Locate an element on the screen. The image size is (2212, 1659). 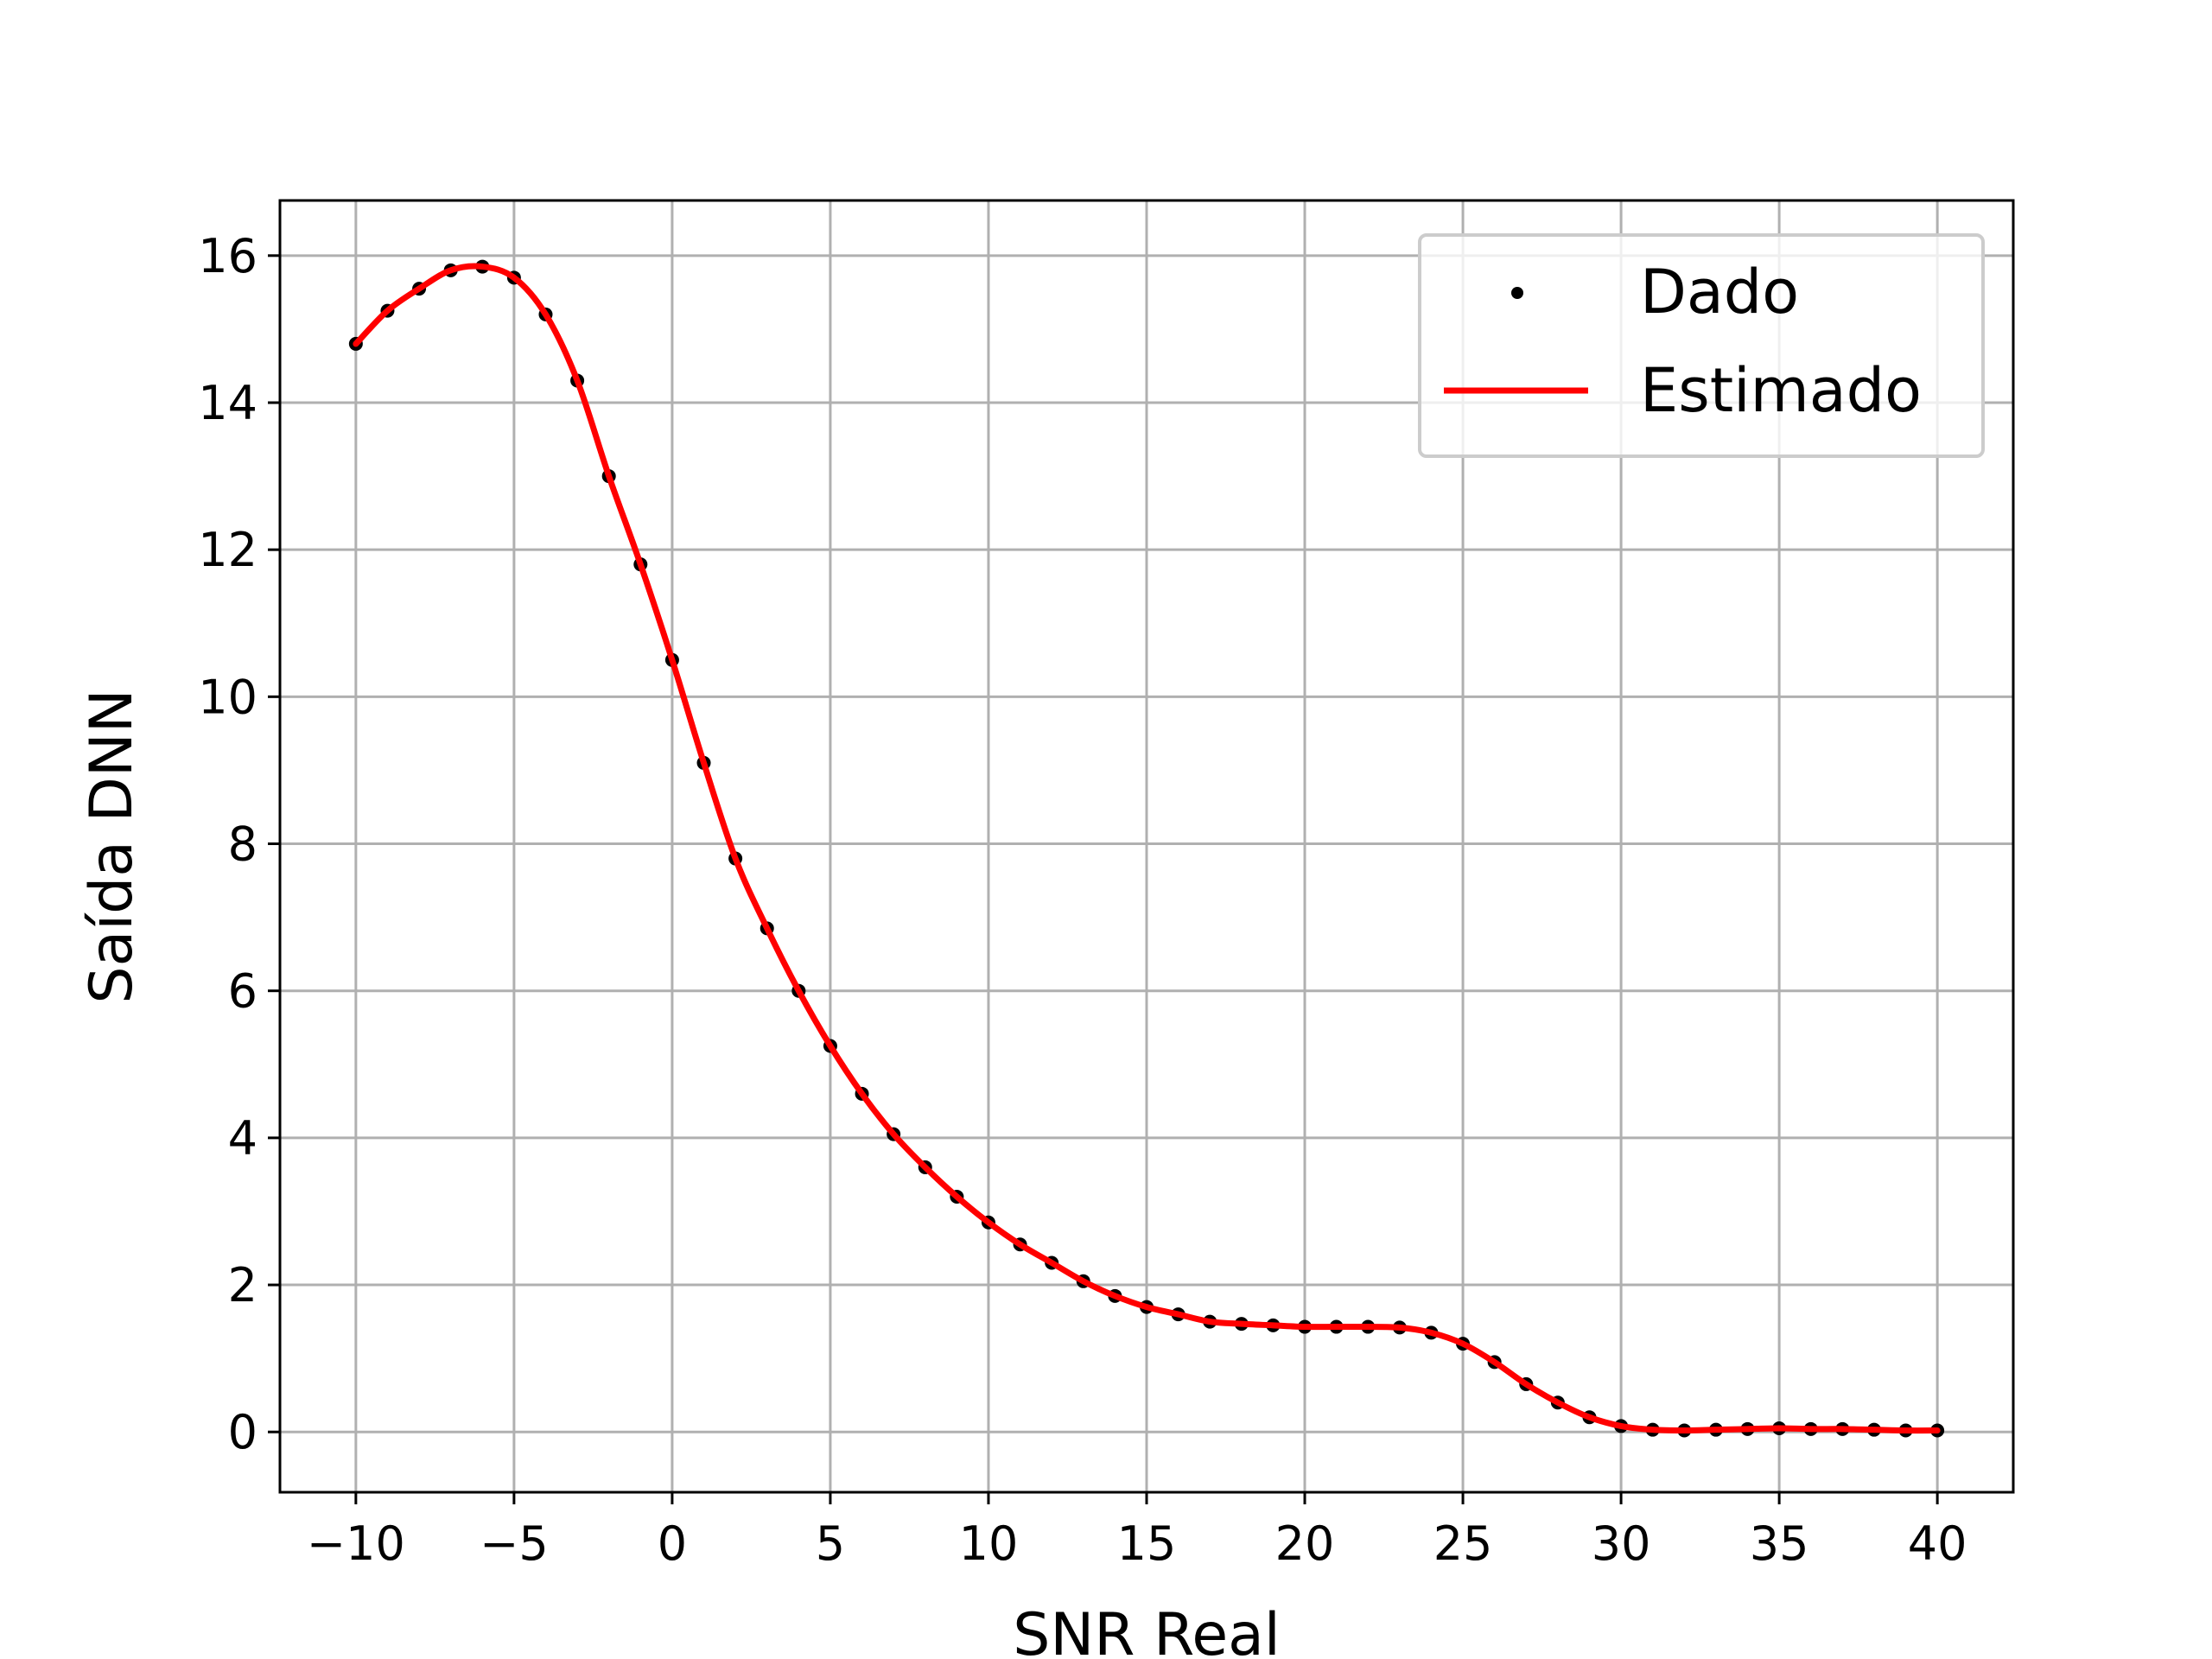
legend-label-dado: Dado is located at coordinates (1719, 292).